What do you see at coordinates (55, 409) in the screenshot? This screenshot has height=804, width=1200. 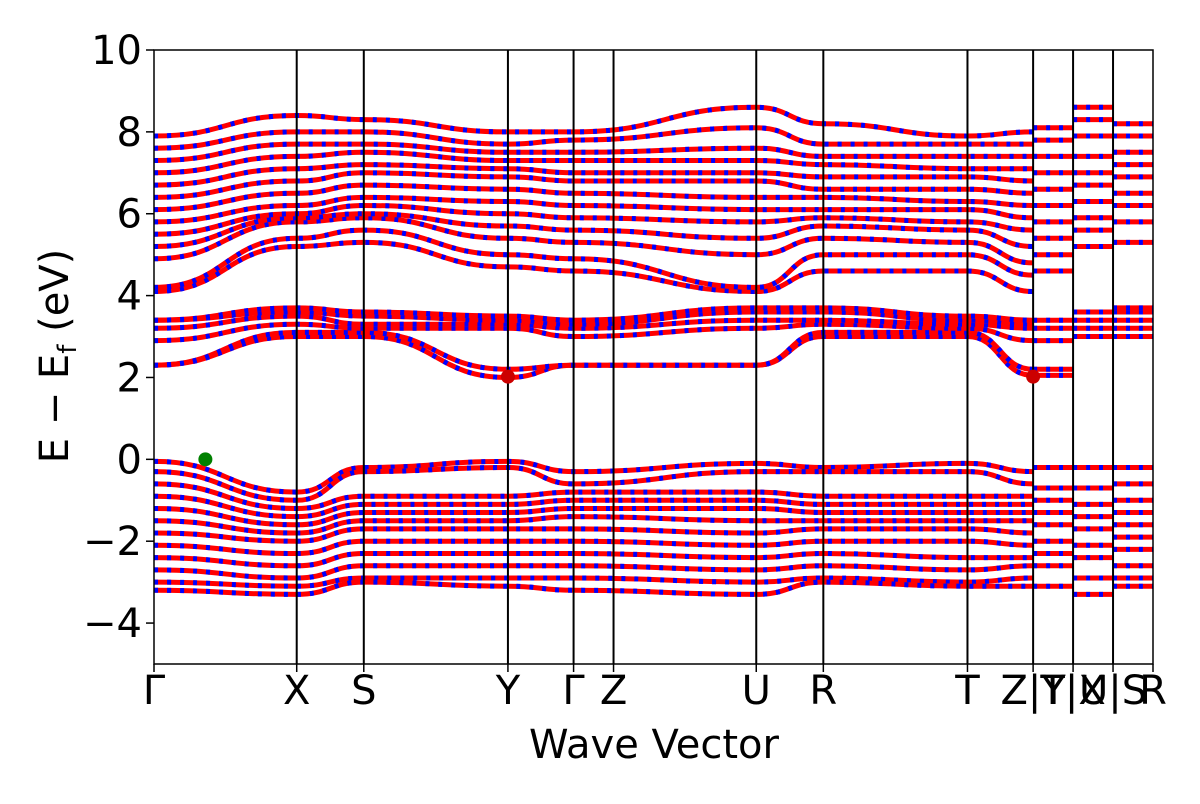 I see `y-axis-label-main: E − E` at bounding box center [55, 409].